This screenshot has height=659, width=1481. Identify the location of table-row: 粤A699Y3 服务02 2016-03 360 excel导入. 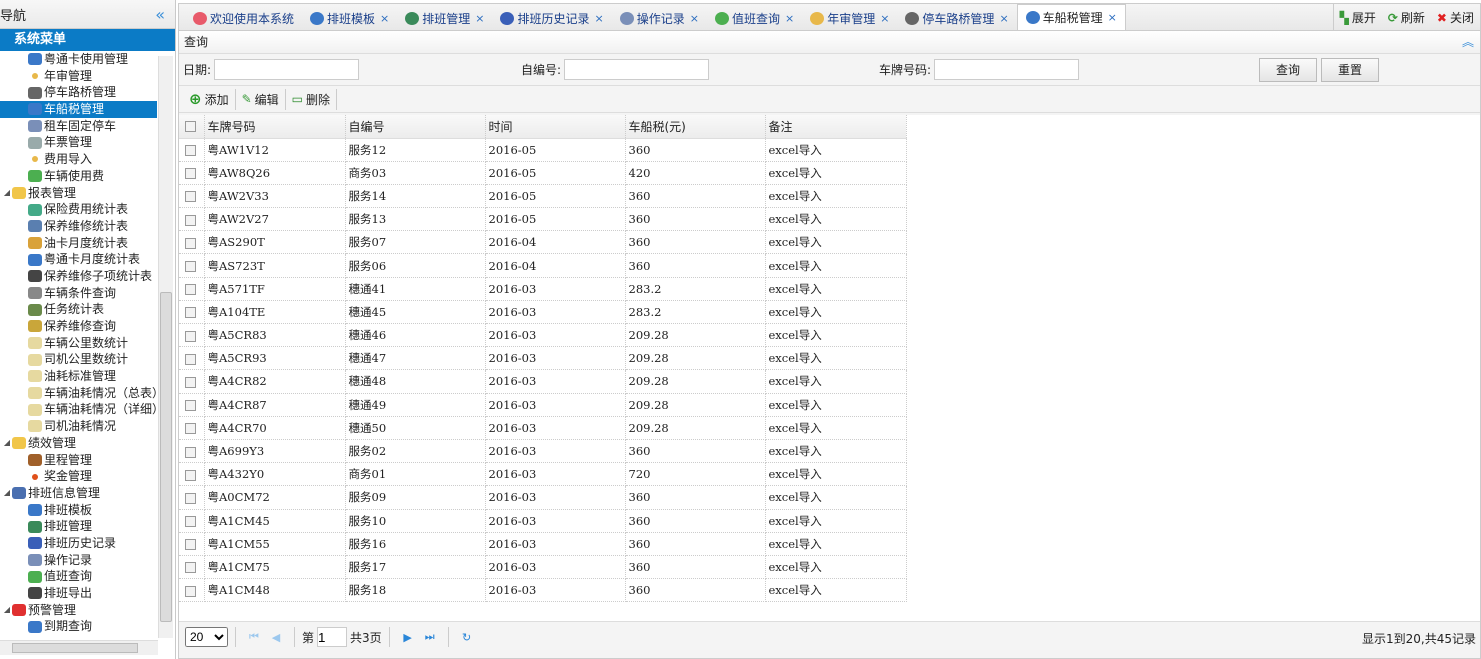
(543, 451).